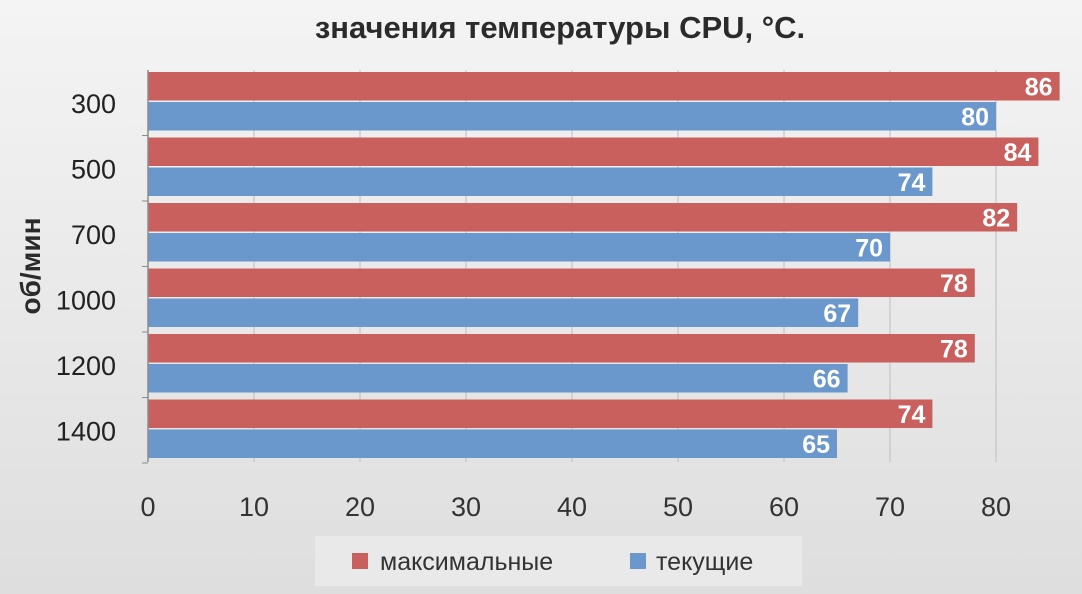 Image resolution: width=1082 pixels, height=594 pixels. What do you see at coordinates (704, 562) in the screenshot?
I see `legend-label: текущие` at bounding box center [704, 562].